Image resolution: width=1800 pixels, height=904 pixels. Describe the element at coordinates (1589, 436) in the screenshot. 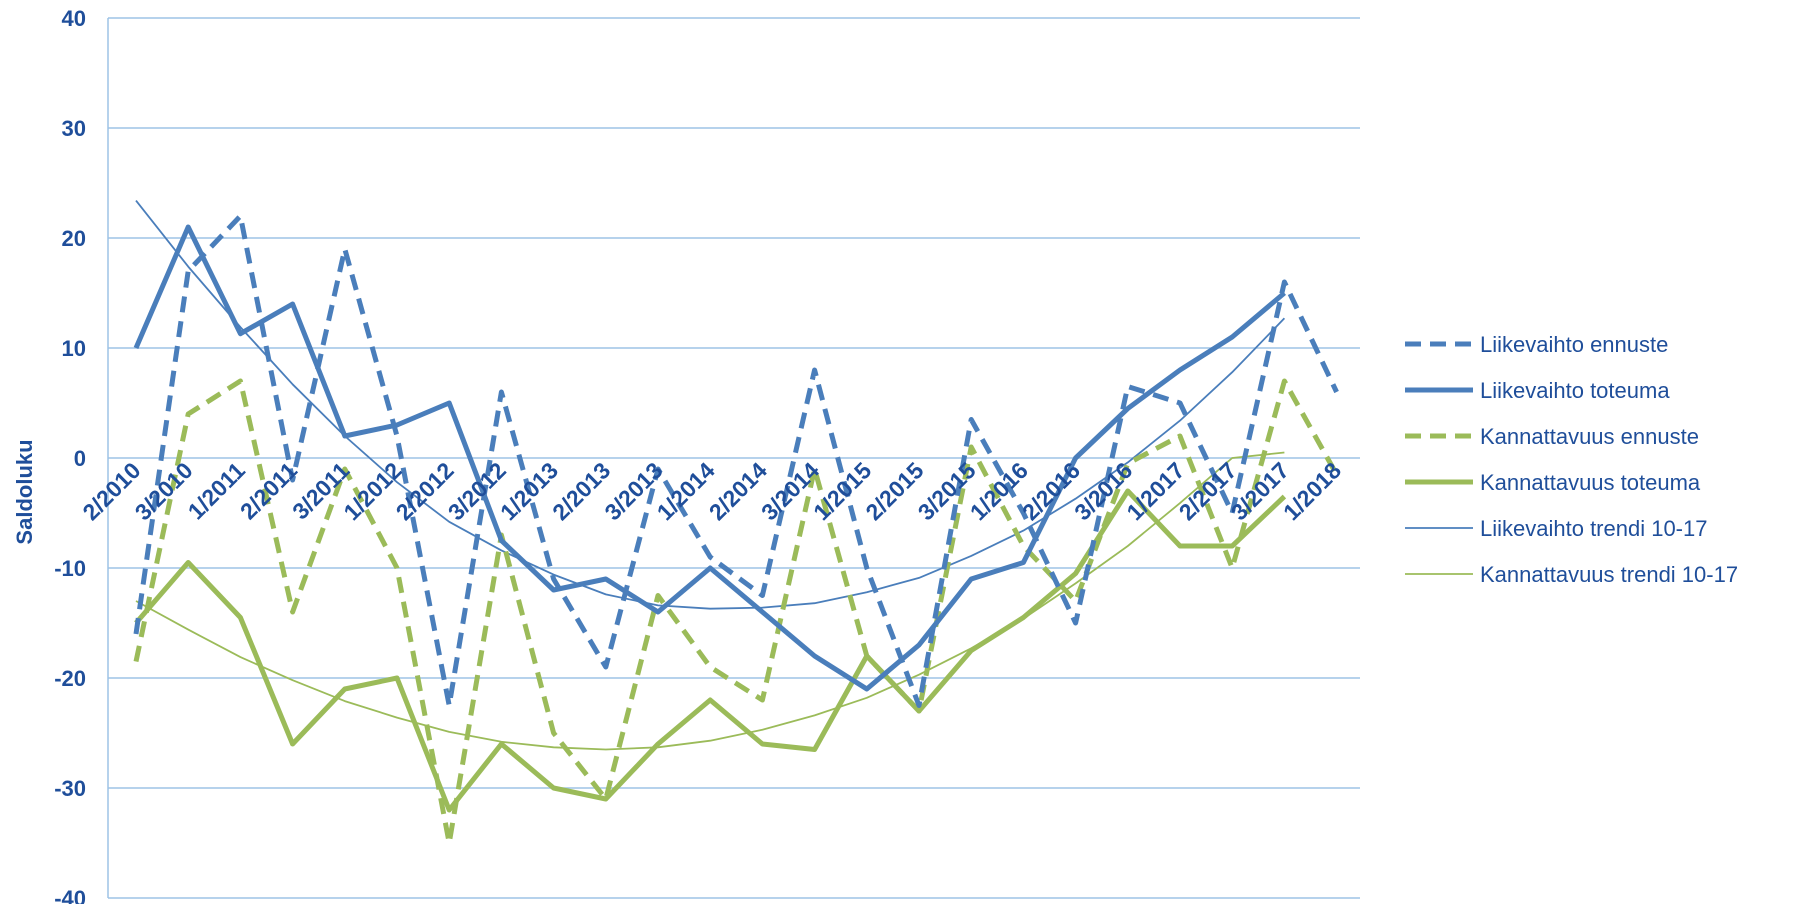

I see `legend-entry: Kannattavuus ennuste` at that location.